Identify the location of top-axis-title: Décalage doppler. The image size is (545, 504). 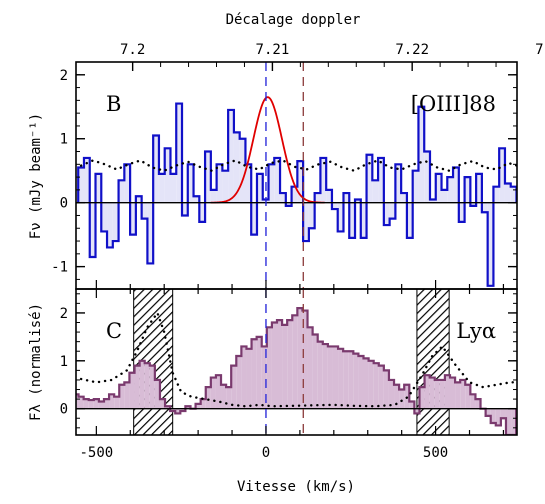
(293, 20).